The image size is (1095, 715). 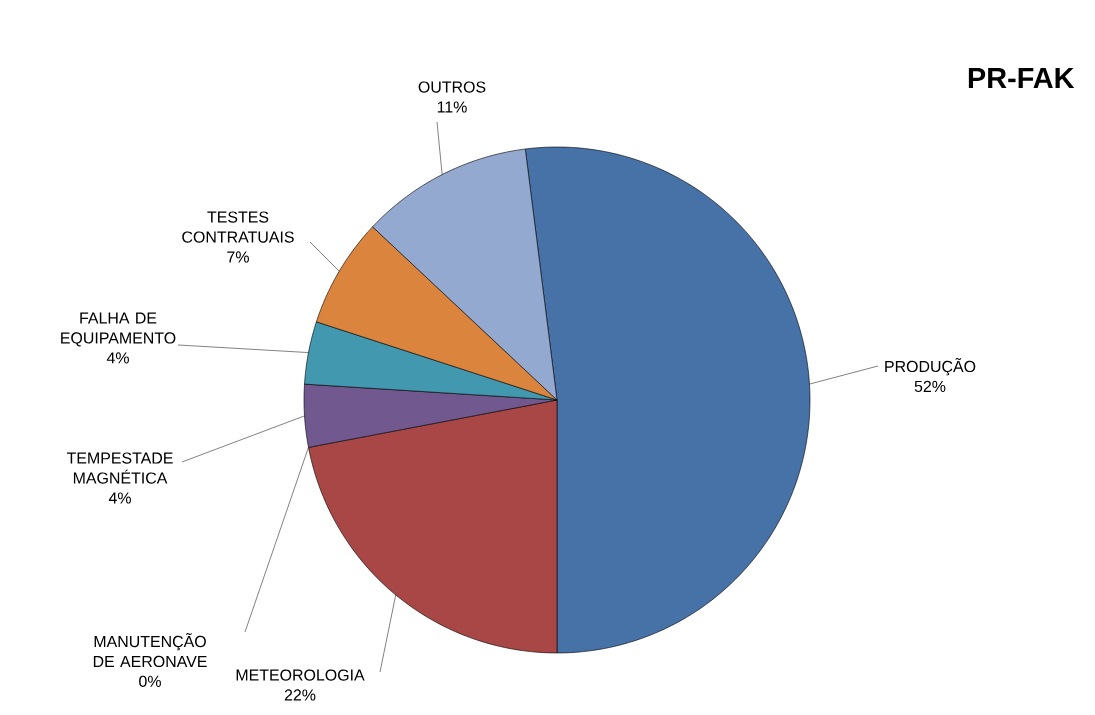 I want to click on text: 0%, so click(x=150, y=681).